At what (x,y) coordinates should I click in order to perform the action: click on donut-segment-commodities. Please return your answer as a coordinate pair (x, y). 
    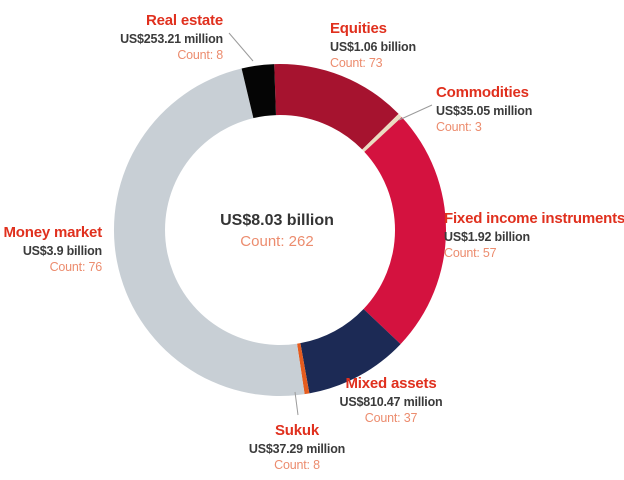
    Looking at the image, I should click on (382, 132).